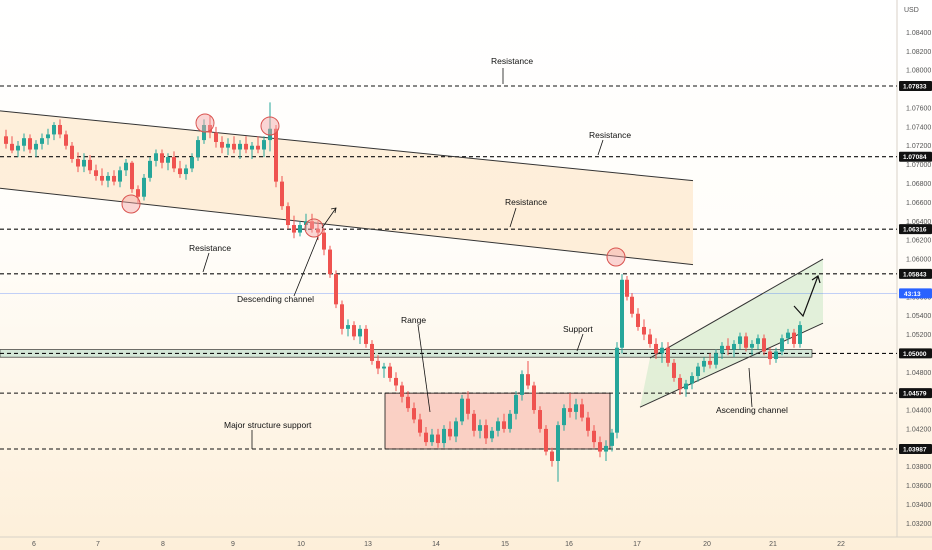 This screenshot has width=932, height=550. I want to click on x-tick-label: 10, so click(301, 544).